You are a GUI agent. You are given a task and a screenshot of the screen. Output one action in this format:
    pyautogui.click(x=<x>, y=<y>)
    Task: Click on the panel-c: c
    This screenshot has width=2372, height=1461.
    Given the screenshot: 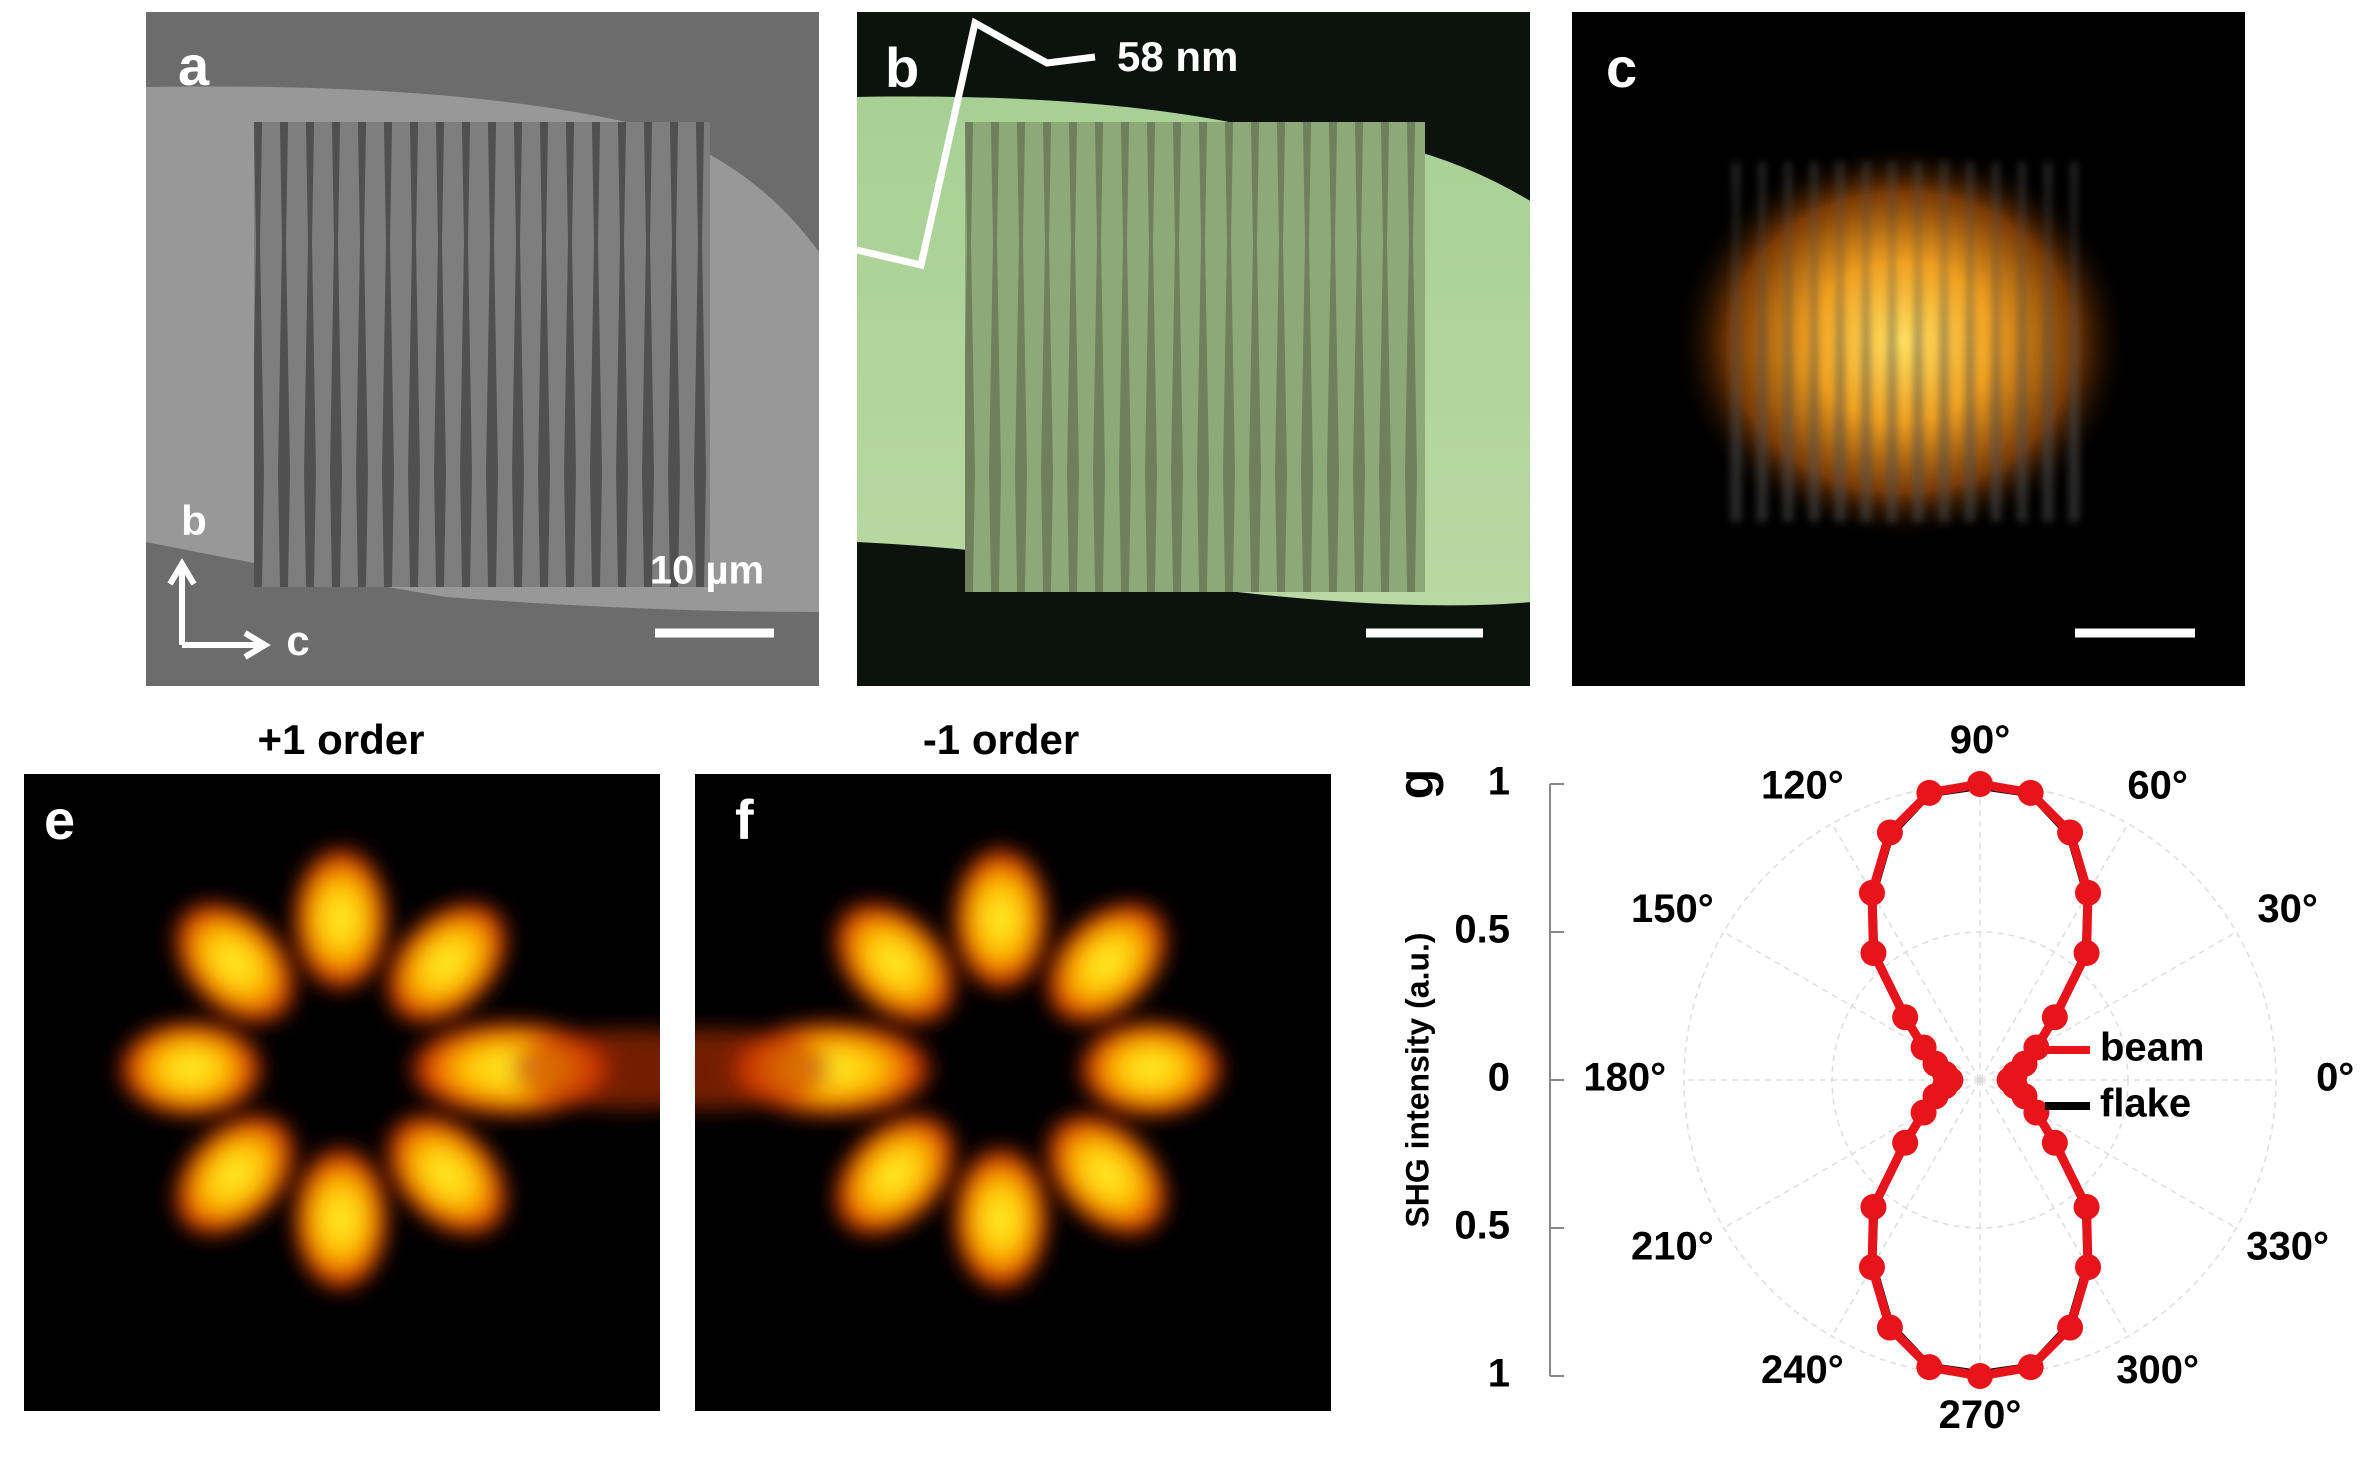 What is the action you would take?
    pyautogui.click(x=1908, y=349)
    